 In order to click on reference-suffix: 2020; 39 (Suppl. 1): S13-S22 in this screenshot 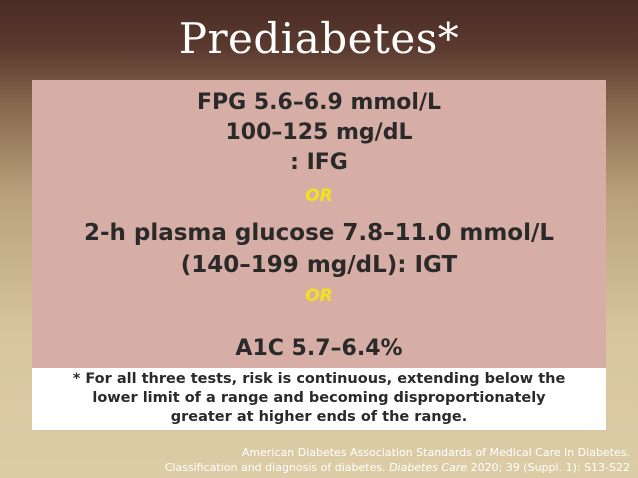, I will do `click(548, 467)`.